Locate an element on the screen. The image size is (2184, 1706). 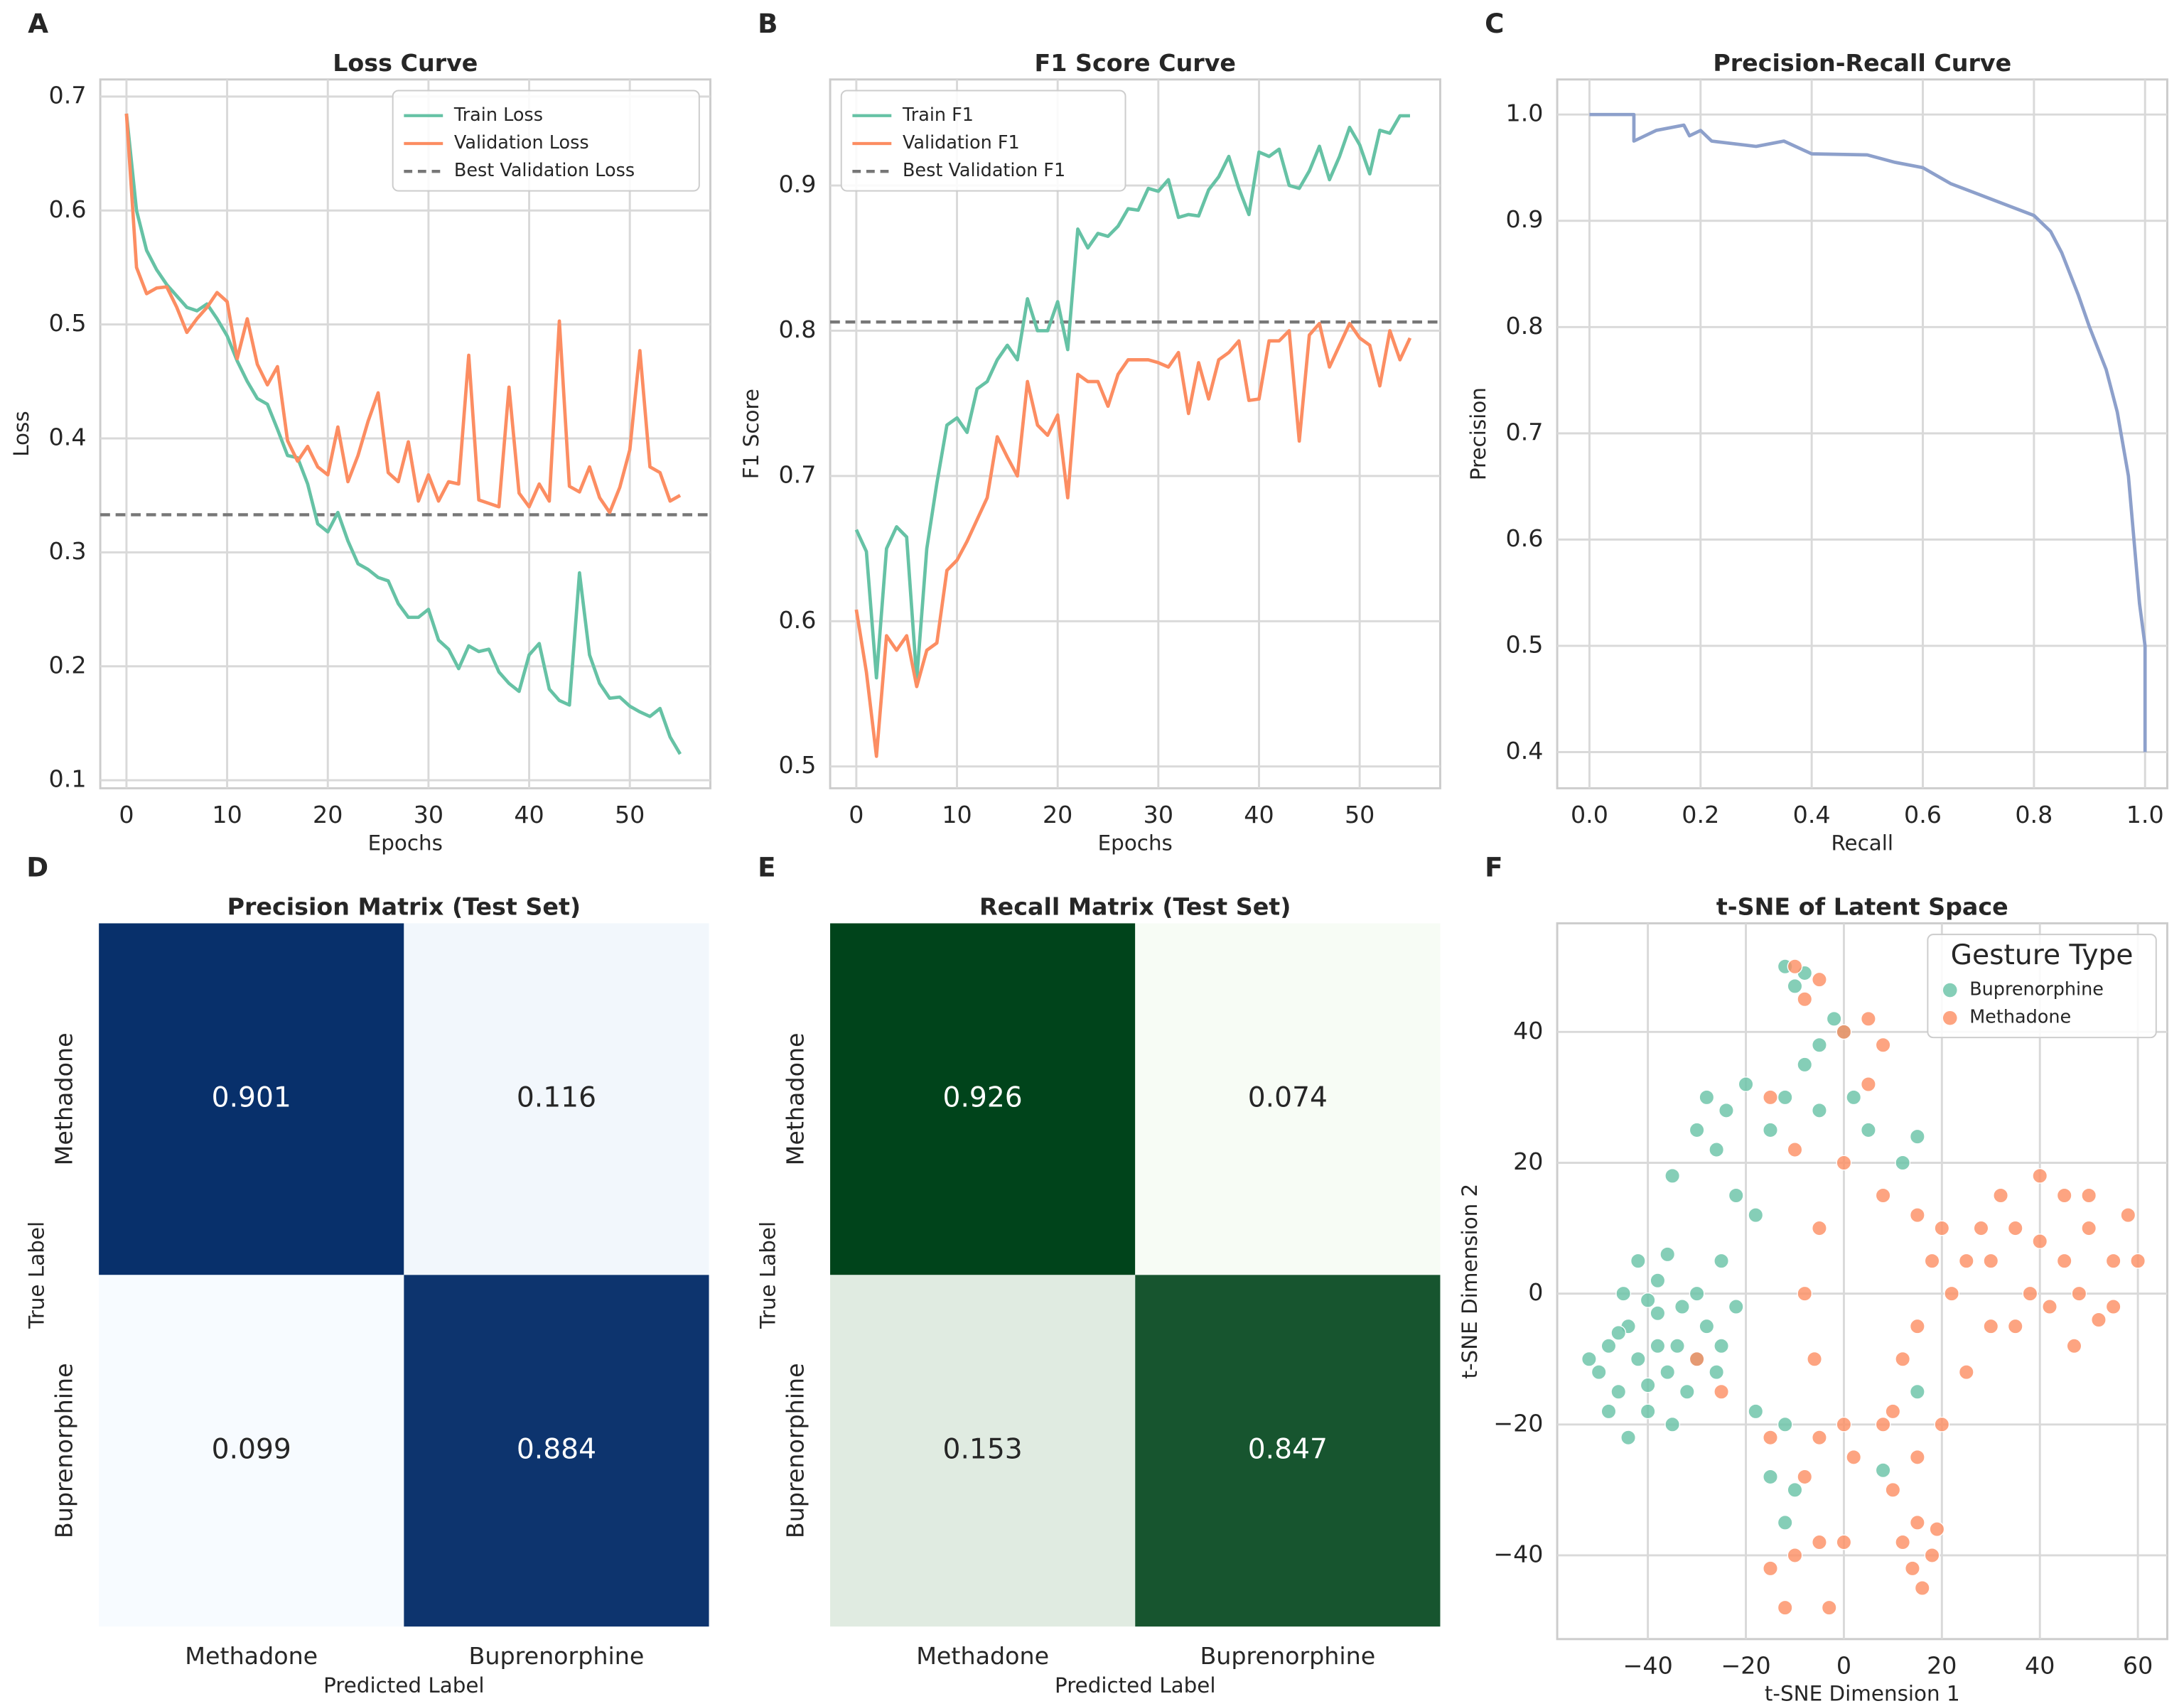
x-tick-label: 0.2 is located at coordinates (1701, 814).